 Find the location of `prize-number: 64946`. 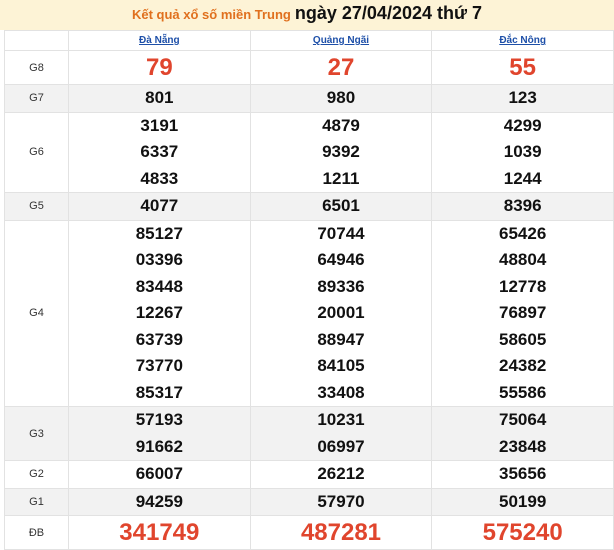

prize-number: 64946 is located at coordinates (341, 259).